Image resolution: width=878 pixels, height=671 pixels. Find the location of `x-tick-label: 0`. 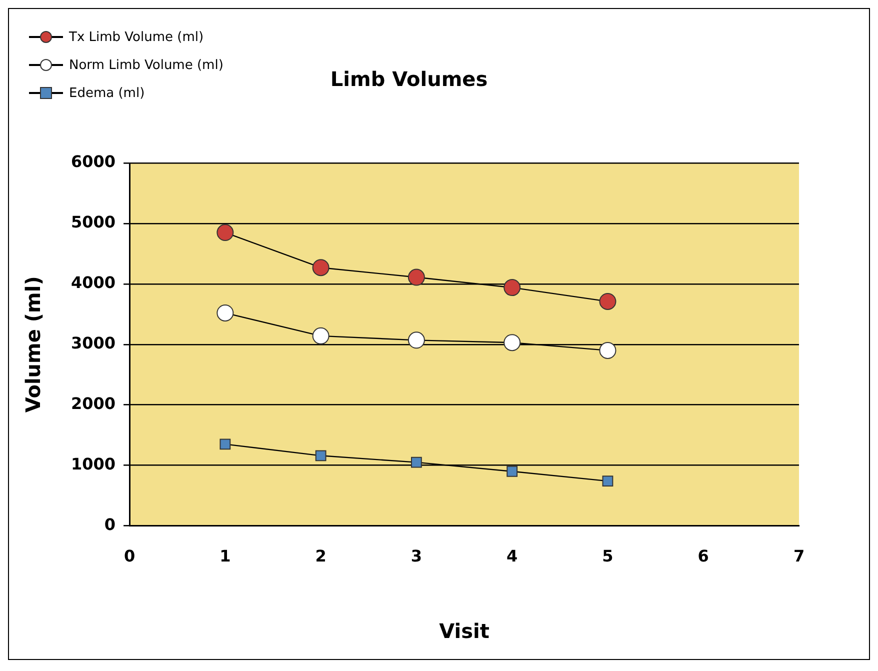

x-tick-label: 0 is located at coordinates (130, 556).